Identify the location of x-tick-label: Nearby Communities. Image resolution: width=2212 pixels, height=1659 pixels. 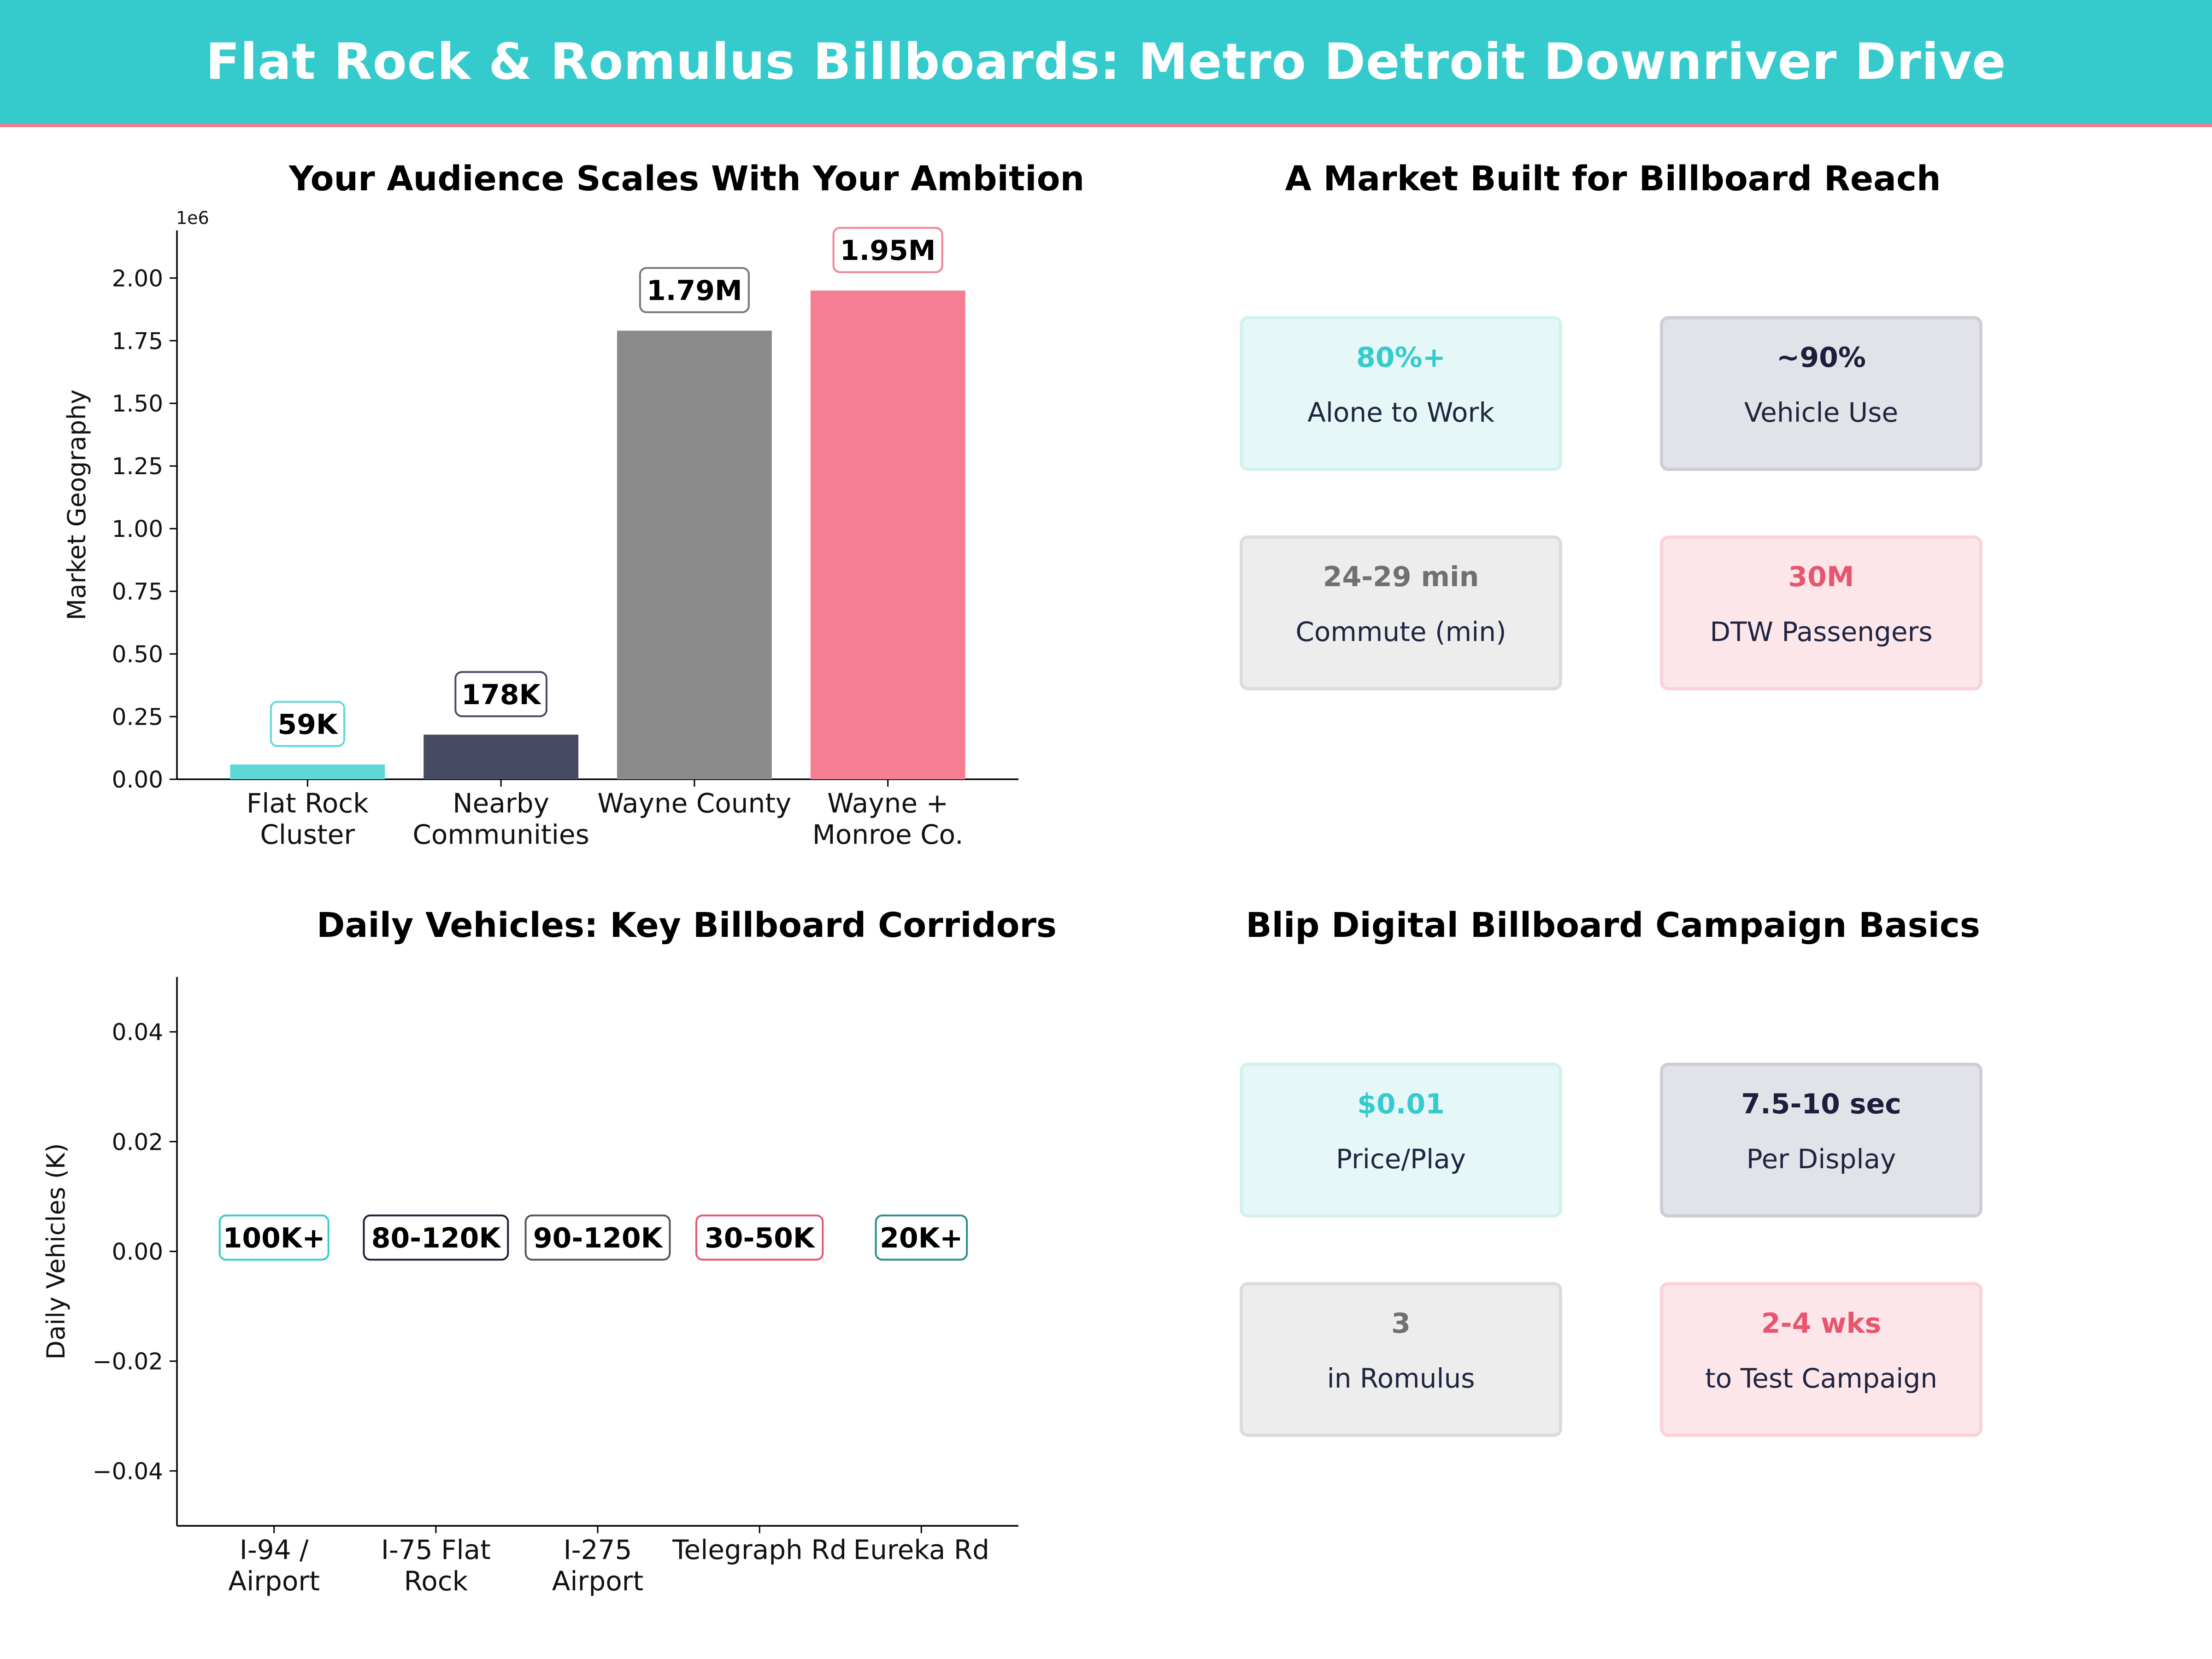
(500, 819).